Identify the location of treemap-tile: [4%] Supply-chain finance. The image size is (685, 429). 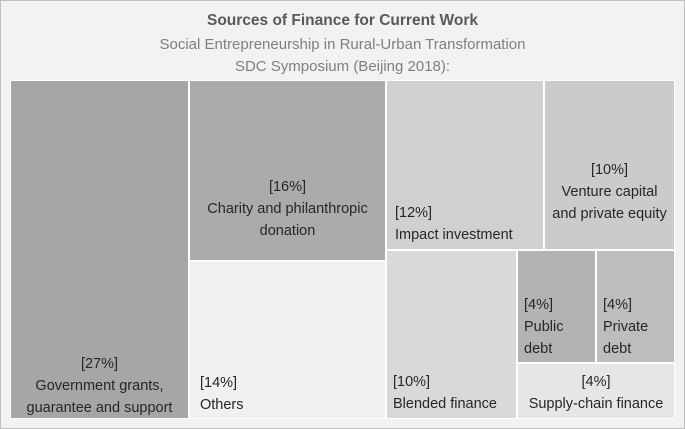
(596, 391).